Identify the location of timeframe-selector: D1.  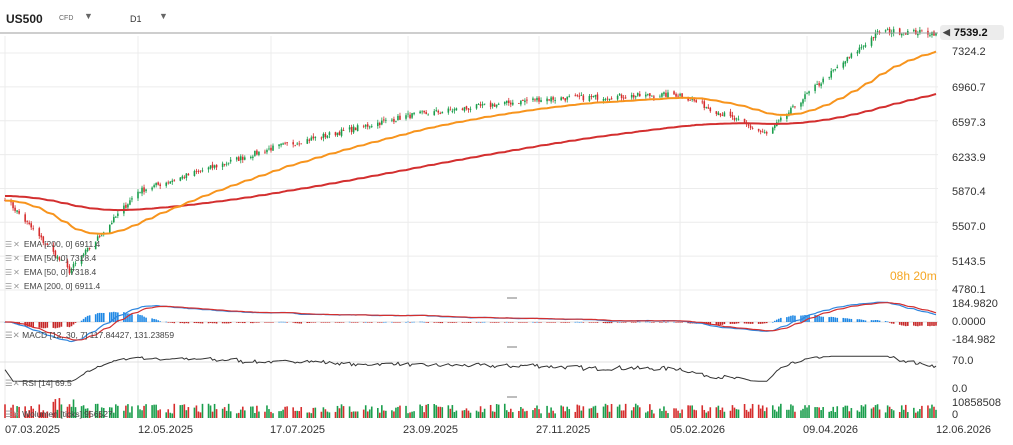
(136, 19).